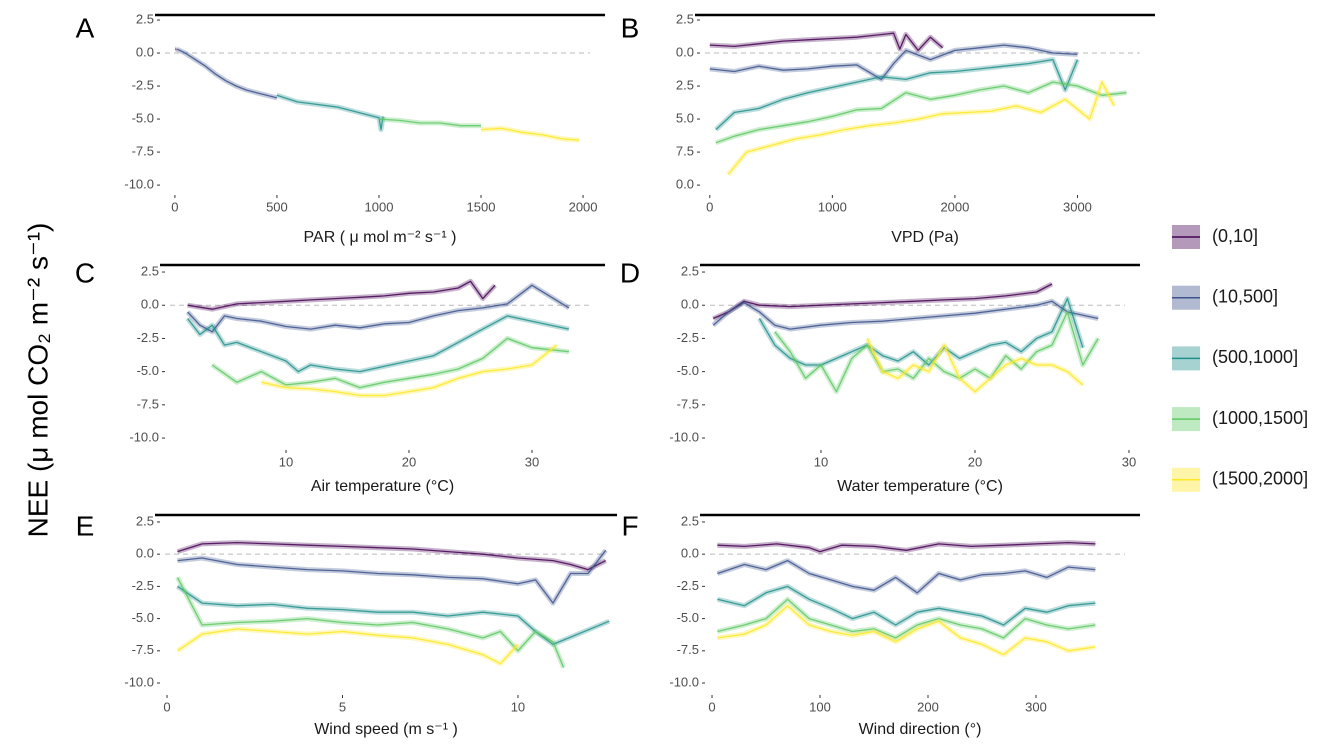 The image size is (1317, 745). What do you see at coordinates (386, 729) in the screenshot?
I see `x-axis-label: Wind speed (m s⁻¹ )` at bounding box center [386, 729].